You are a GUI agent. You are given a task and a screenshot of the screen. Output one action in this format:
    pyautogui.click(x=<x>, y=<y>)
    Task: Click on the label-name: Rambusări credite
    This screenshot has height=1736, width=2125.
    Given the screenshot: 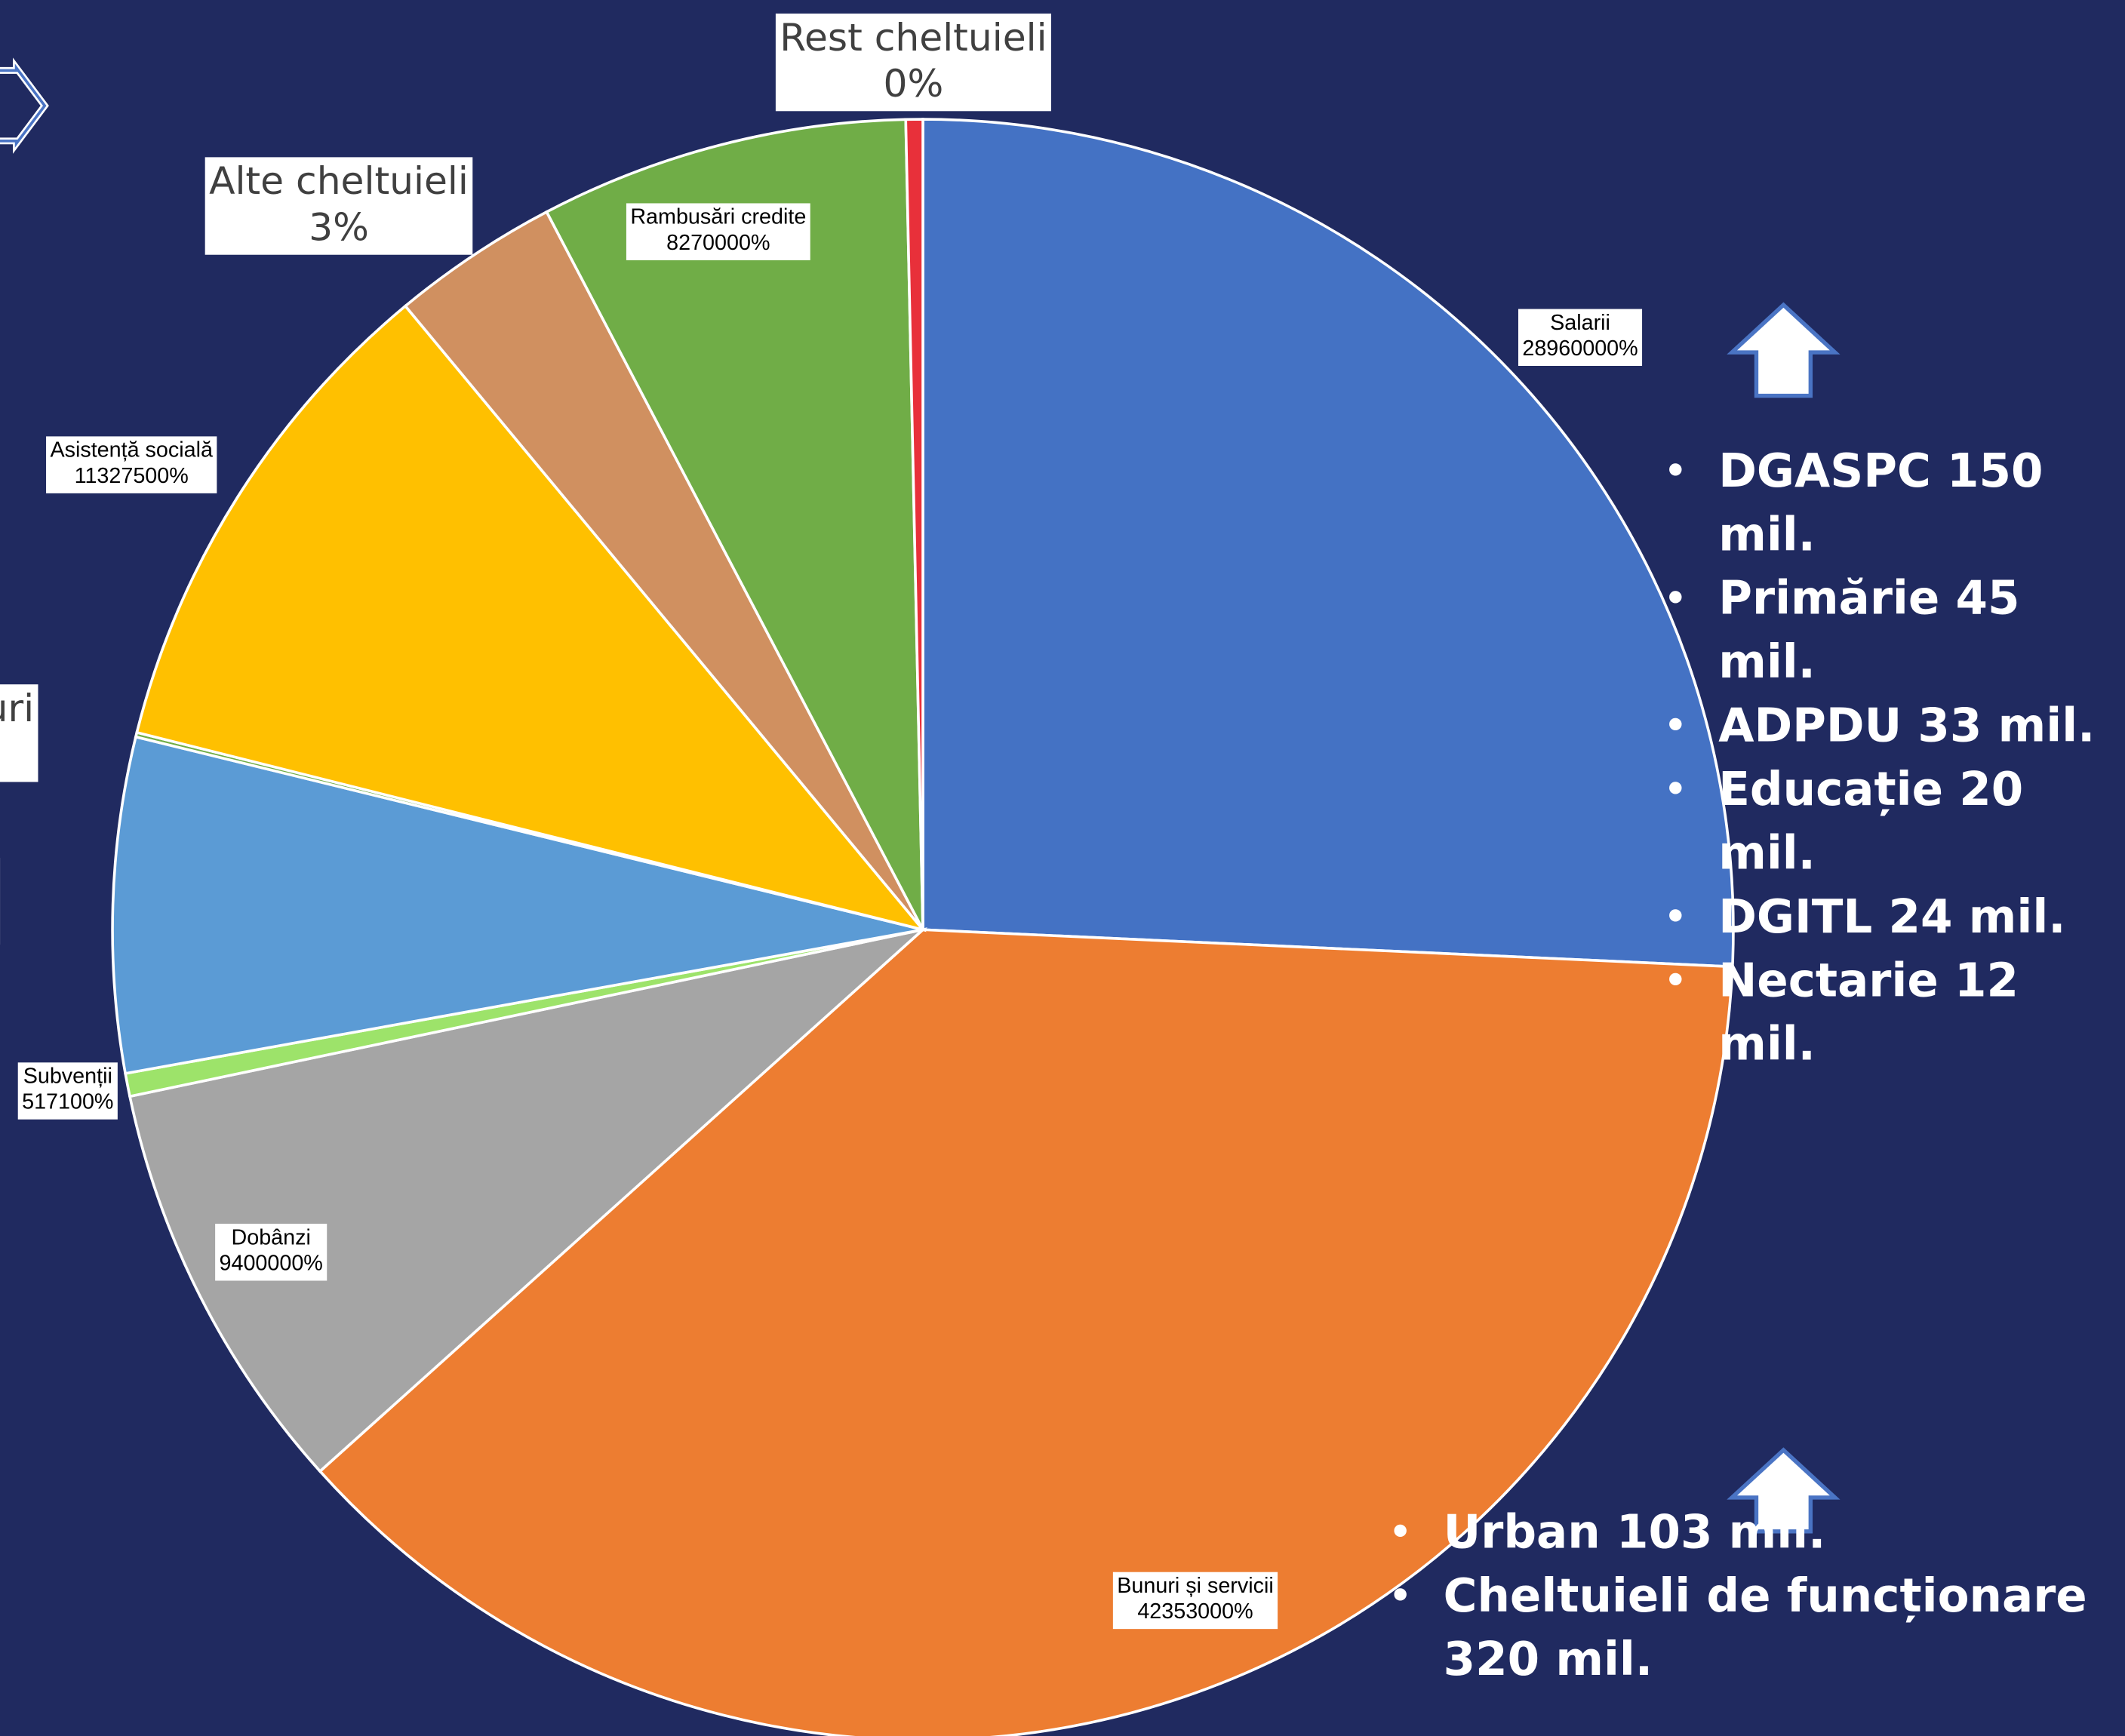 What is the action you would take?
    pyautogui.click(x=718, y=217)
    